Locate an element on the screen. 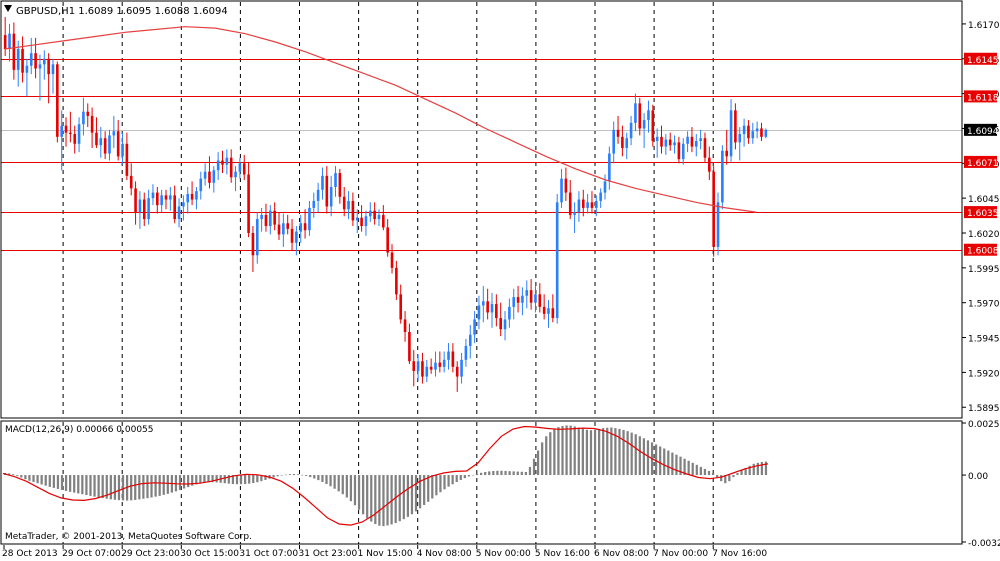  price-tick-label: 1.6020 is located at coordinates (984, 235).